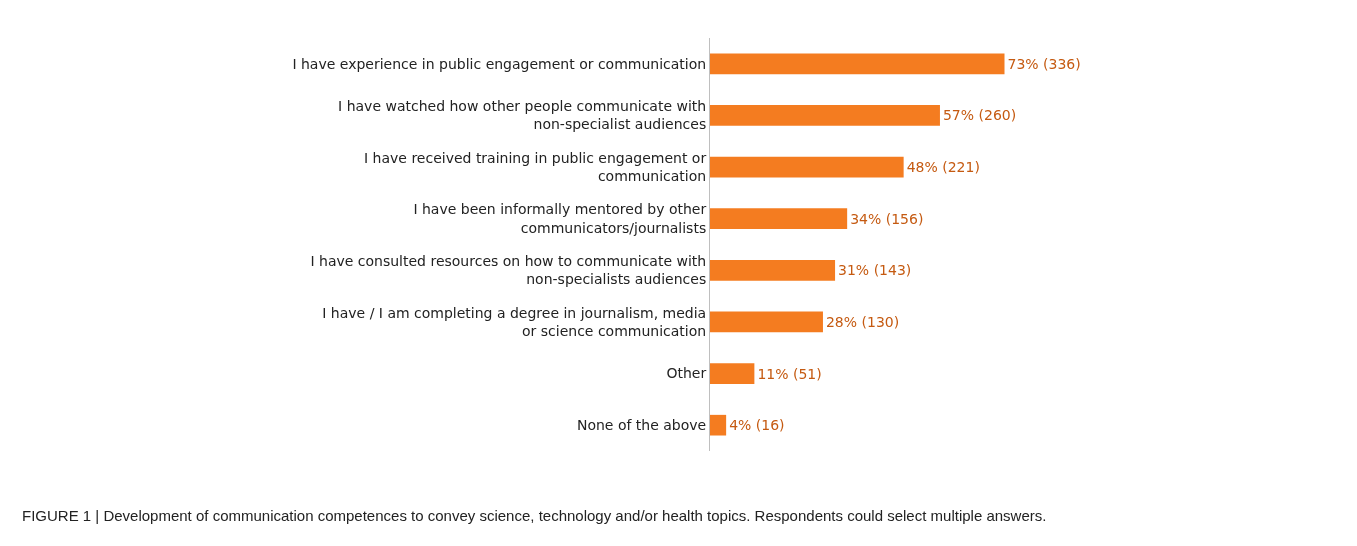 This screenshot has height=546, width=1357. I want to click on y-tick-label: I have watched how other people communicate with non-specialist audiences, so click(522, 115).